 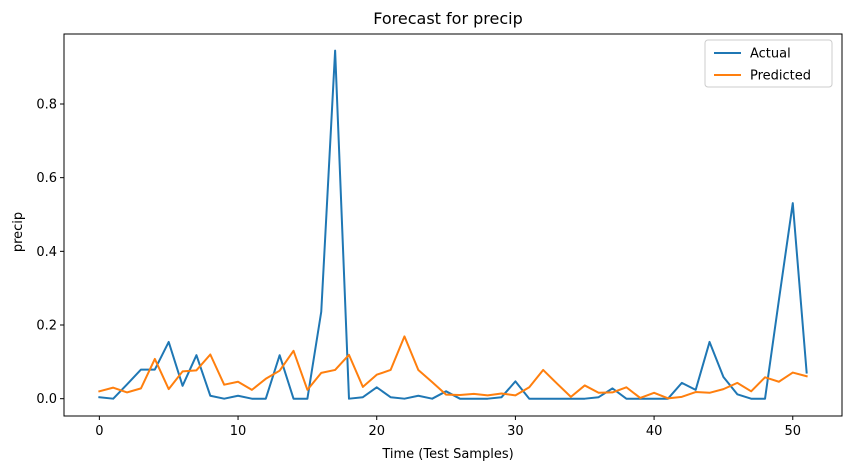 What do you see at coordinates (654, 431) in the screenshot?
I see `x-tick-label: 40` at bounding box center [654, 431].